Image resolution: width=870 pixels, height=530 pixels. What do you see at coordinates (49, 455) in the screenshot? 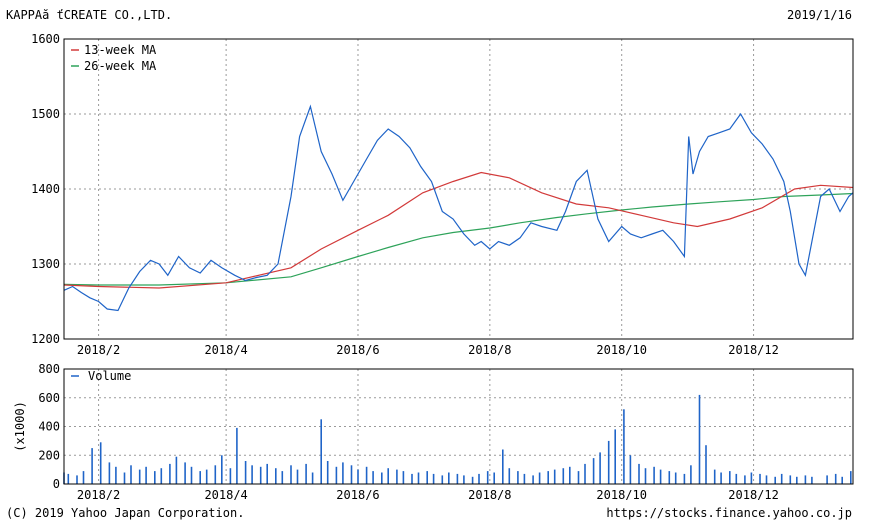
I see `volume-y-tick-label: 200` at bounding box center [49, 455].